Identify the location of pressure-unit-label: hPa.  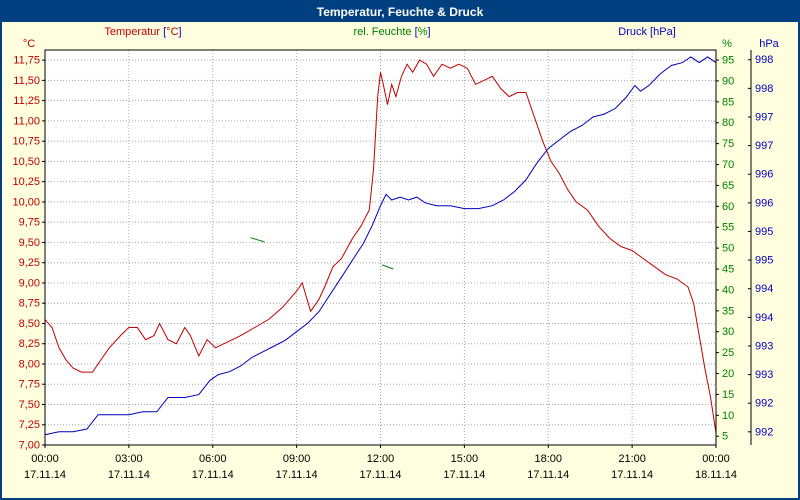
(769, 44).